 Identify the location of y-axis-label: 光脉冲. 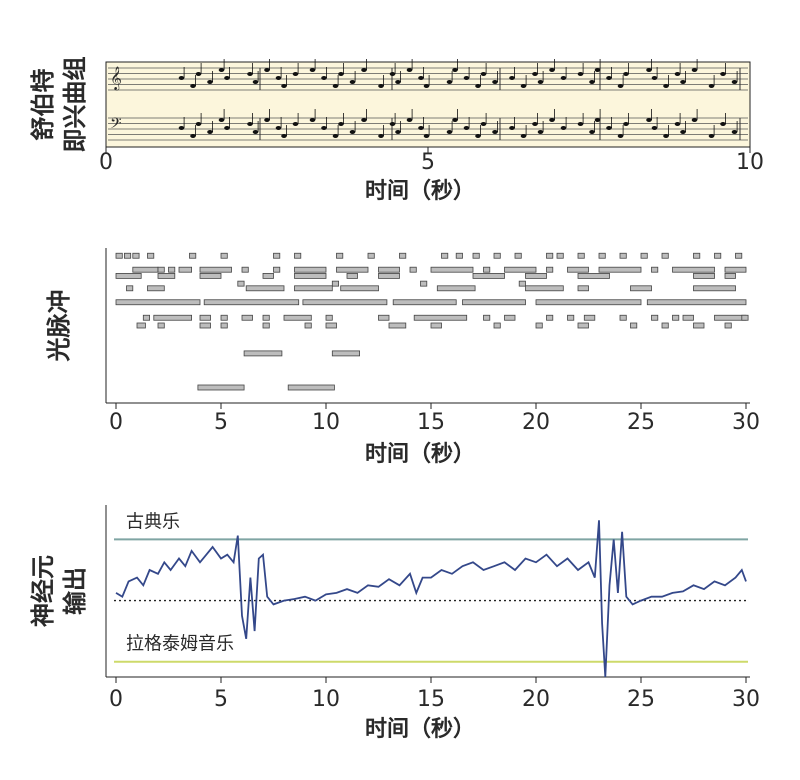
(59, 326).